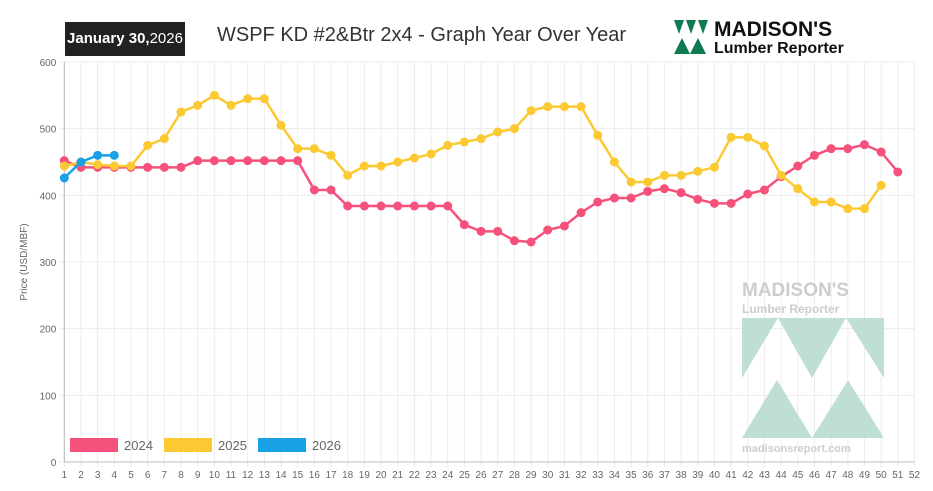  Describe the element at coordinates (138, 445) in the screenshot. I see `legend-label-2024: 2024` at that location.